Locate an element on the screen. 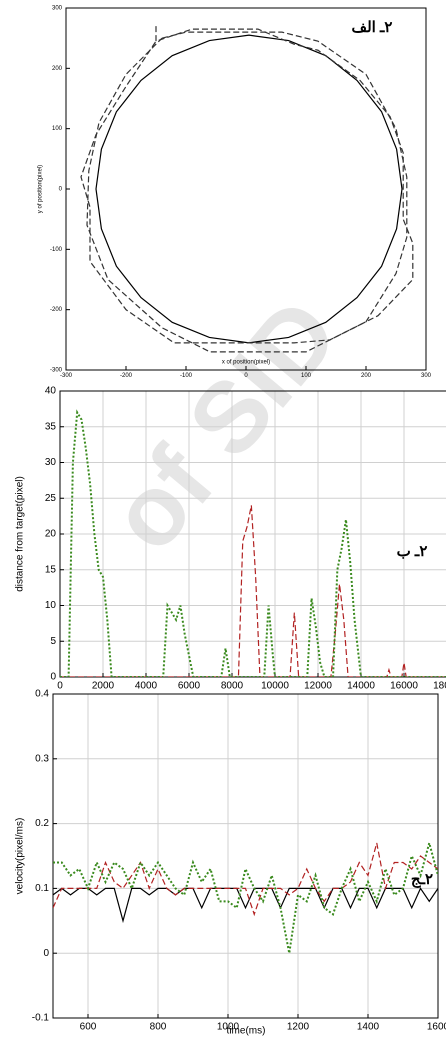  y-tick-label: 35 is located at coordinates (51, 426).